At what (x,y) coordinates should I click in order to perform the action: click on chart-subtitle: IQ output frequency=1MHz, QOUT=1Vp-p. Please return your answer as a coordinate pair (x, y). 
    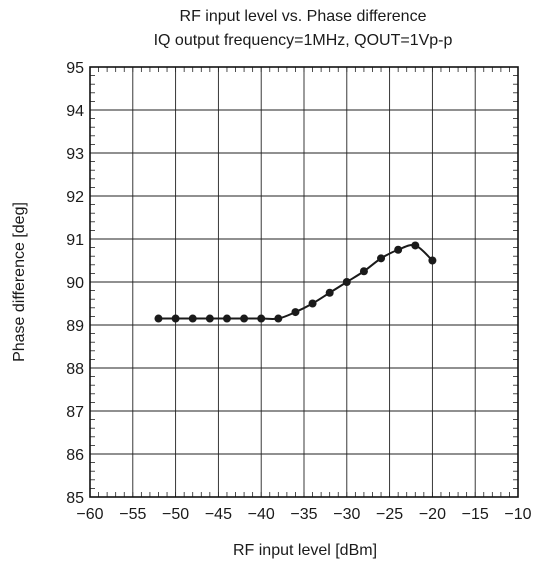
    Looking at the image, I should click on (303, 40).